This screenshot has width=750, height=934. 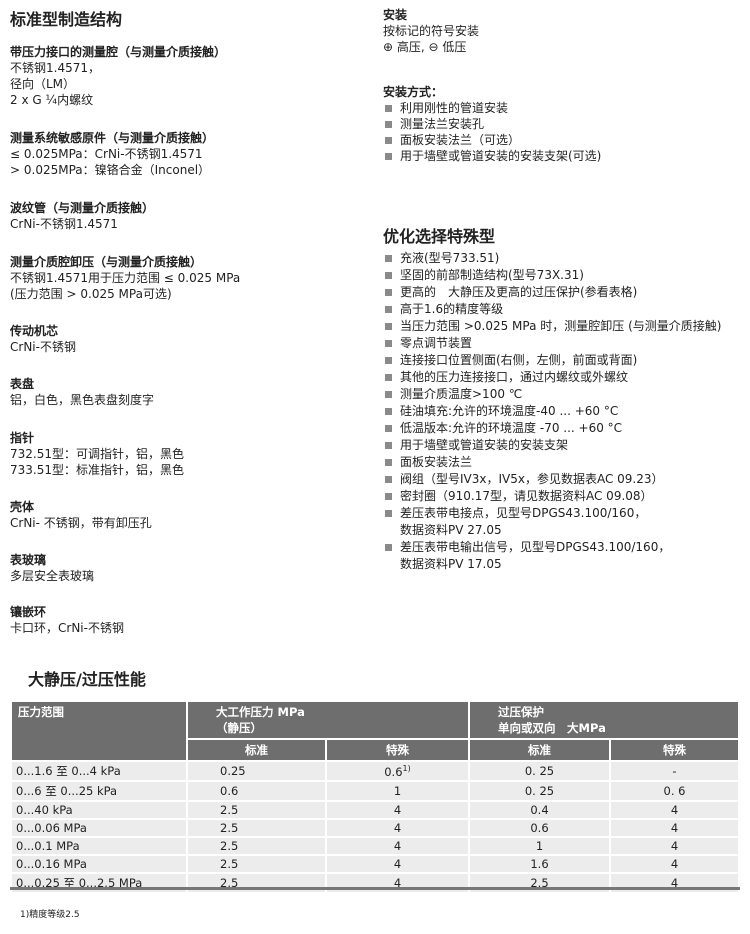 I want to click on table-row: 0...0.1 MPa 2.5 4 1 4, so click(x=375, y=846).